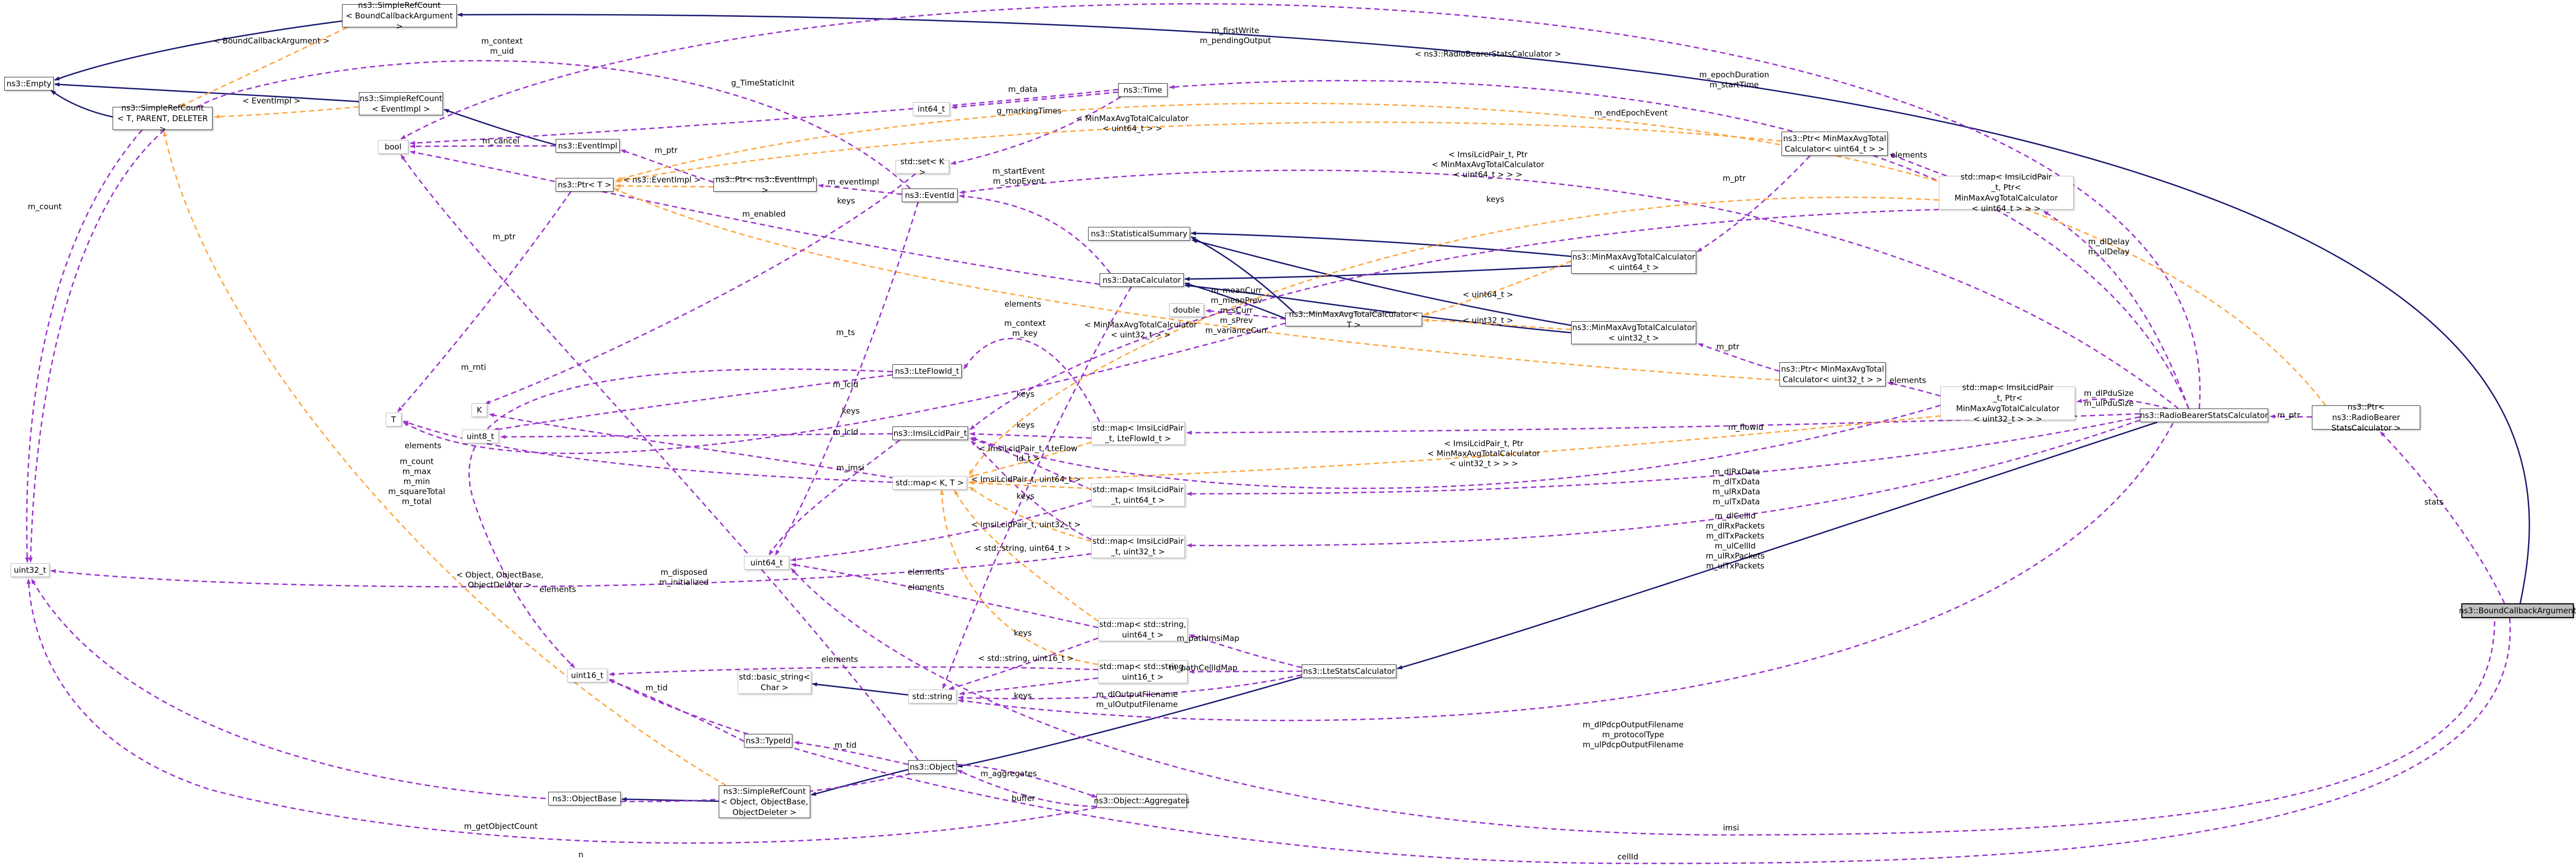 Image resolution: width=2576 pixels, height=866 pixels. I want to click on class-node-mmatc-t: ns3::MinMaxAvgTotalCalculator< T >, so click(1354, 320).